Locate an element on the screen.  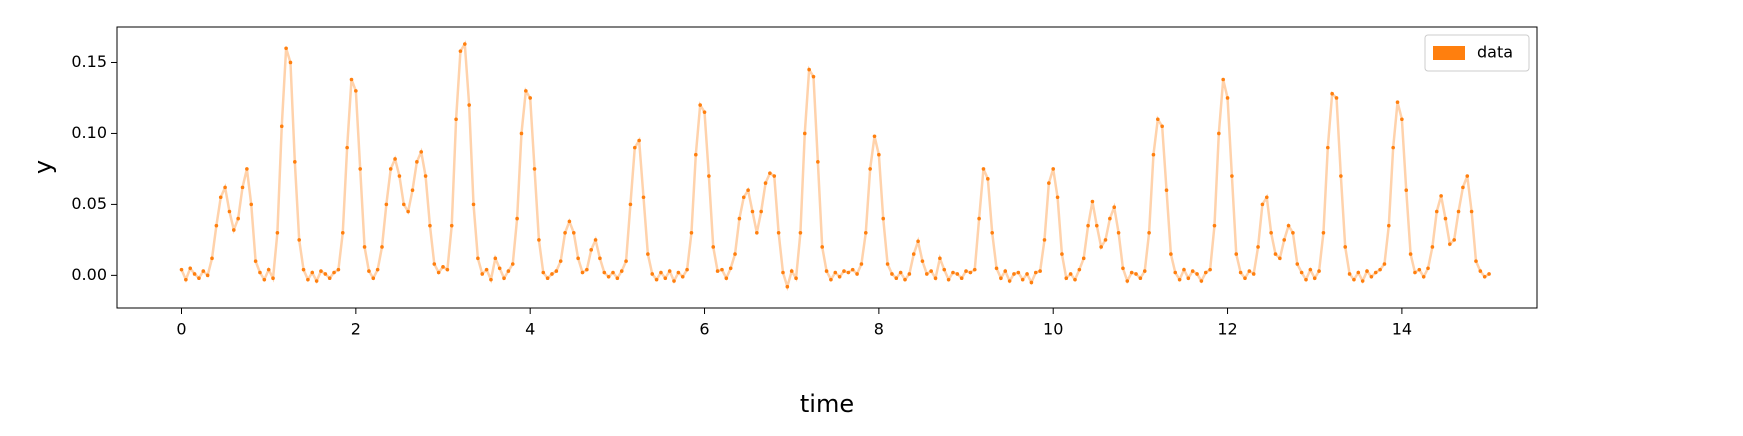
x-tick-label: 10 is located at coordinates (1053, 329).